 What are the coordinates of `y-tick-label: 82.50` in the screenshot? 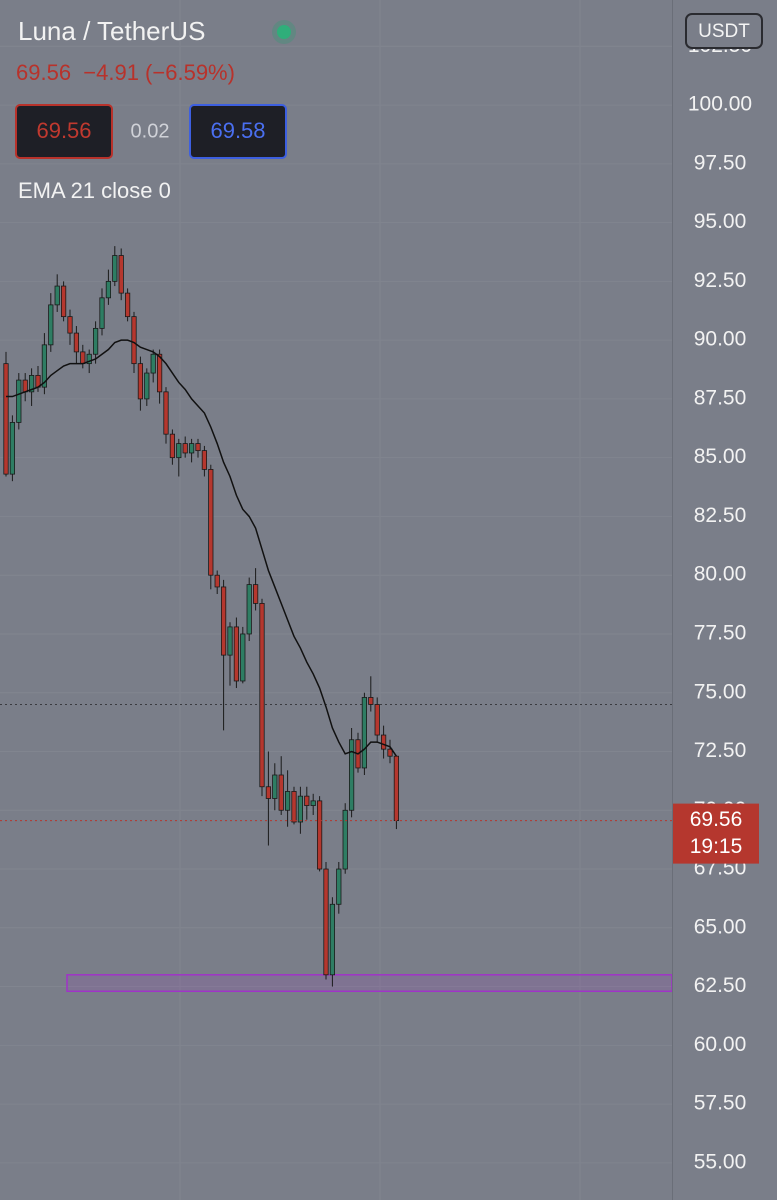 It's located at (720, 515).